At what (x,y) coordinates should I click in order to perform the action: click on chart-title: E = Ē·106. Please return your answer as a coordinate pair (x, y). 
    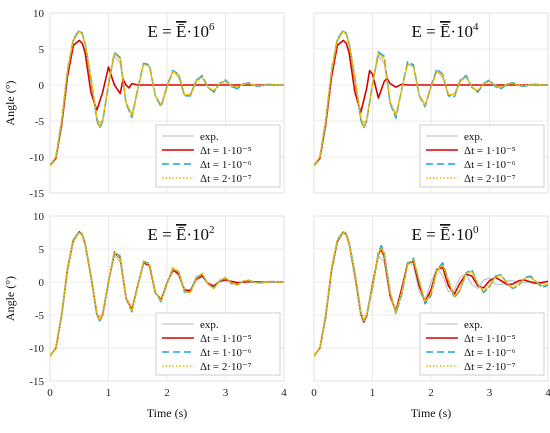
    Looking at the image, I should click on (181, 31).